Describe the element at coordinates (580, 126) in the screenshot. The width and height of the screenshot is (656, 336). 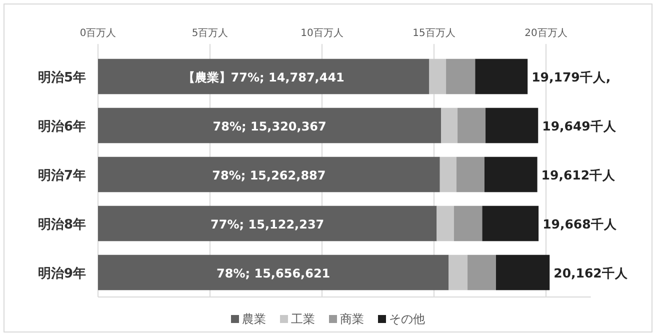
I see `total-label: 19,649千人` at that location.